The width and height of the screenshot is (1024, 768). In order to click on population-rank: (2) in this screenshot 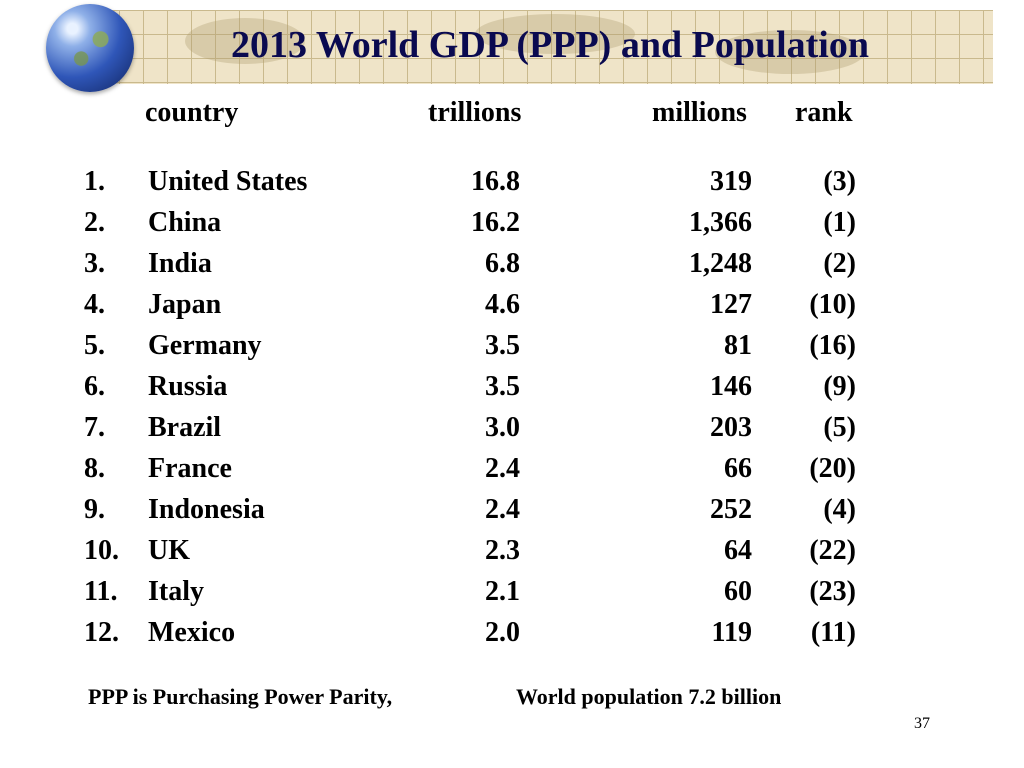, I will do `click(839, 263)`.